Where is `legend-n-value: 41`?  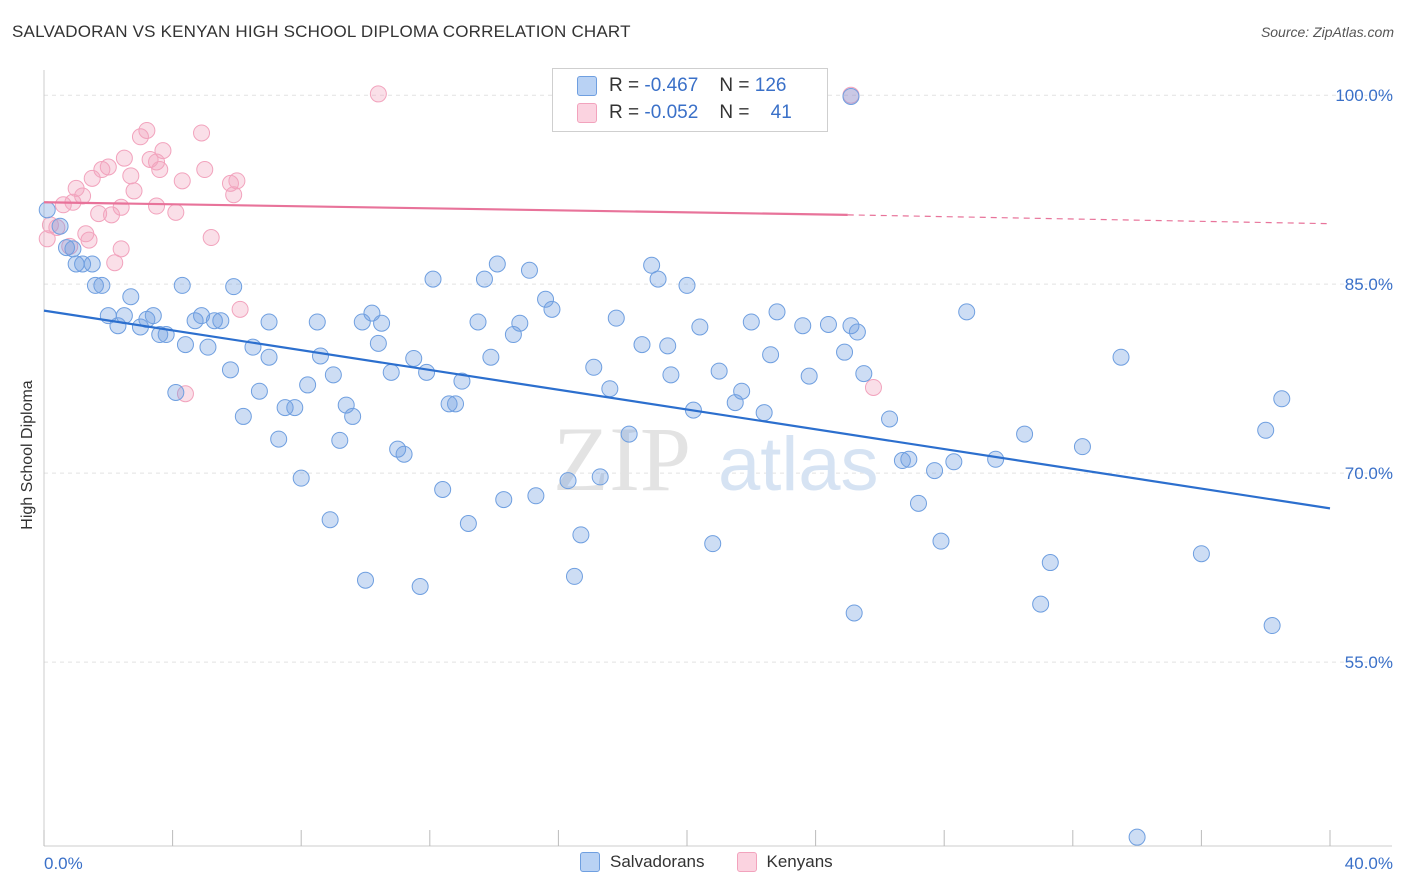 legend-n-value: 41 is located at coordinates (781, 112).